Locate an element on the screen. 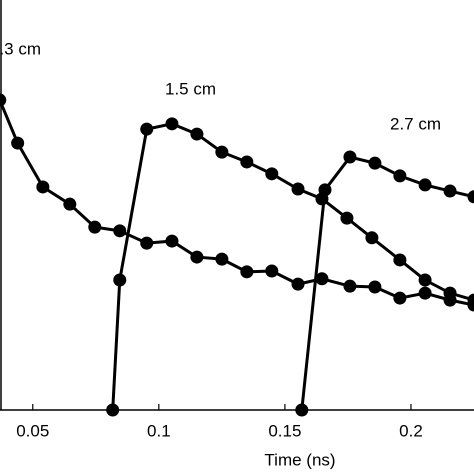 The width and height of the screenshot is (474, 474). series-label: 2.7 cm is located at coordinates (415, 123).